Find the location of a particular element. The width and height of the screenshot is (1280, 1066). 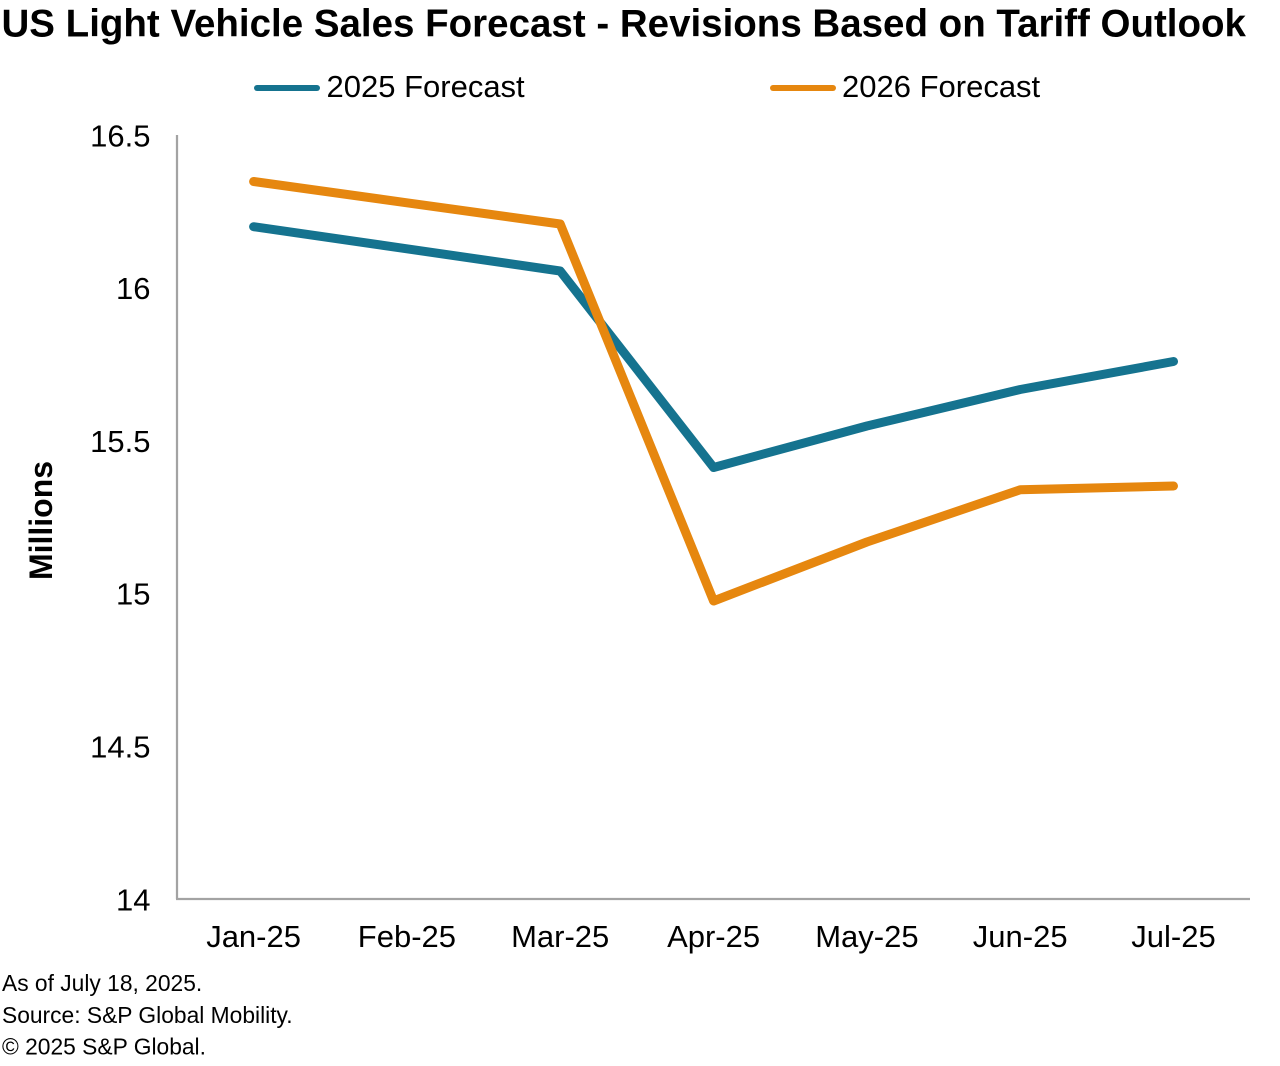

svg-text: 15 is located at coordinates (133, 594).